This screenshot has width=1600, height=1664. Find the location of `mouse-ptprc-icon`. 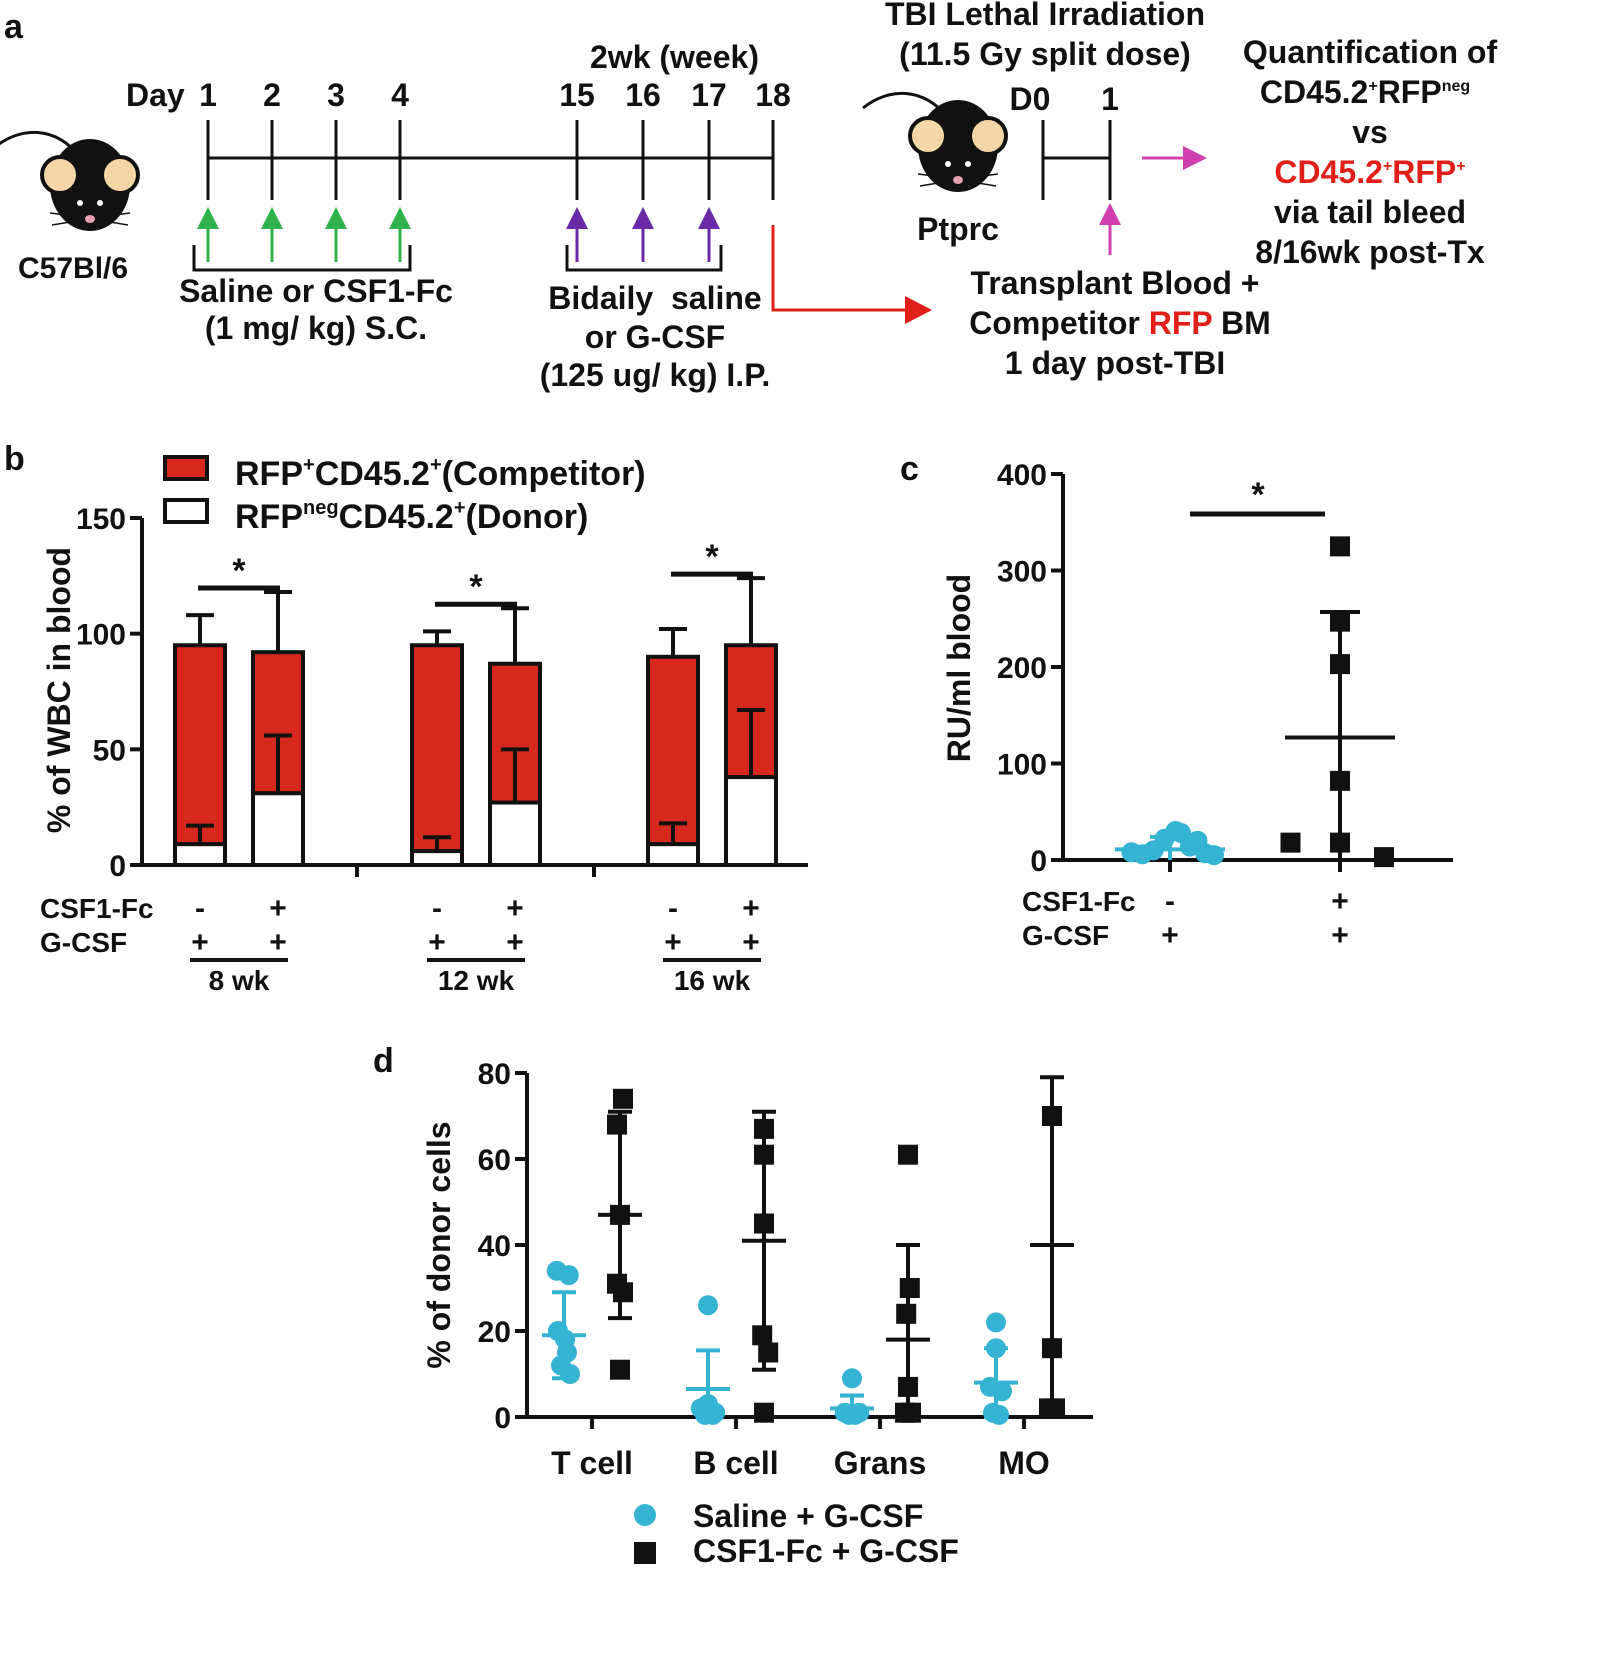

mouse-ptprc-icon is located at coordinates (934, 142).